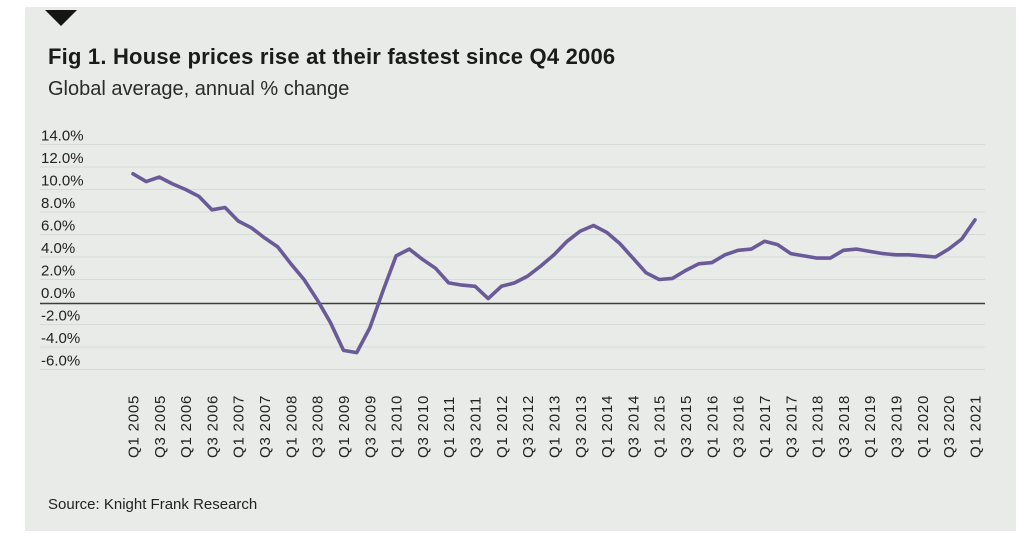 This screenshot has width=1024, height=539. Describe the element at coordinates (58, 271) in the screenshot. I see `y-axis-label: 2.0%` at that location.